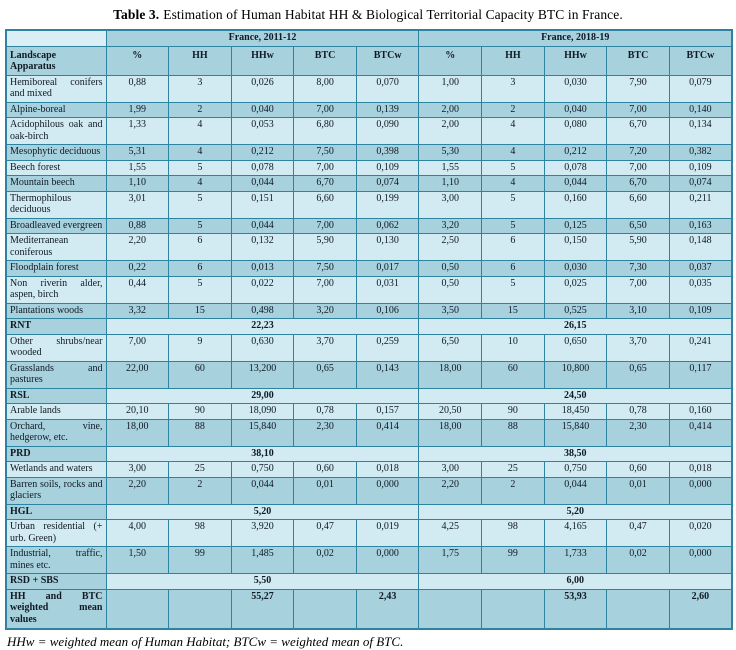  Describe the element at coordinates (56, 152) in the screenshot. I see `row-label-cell: Mesophytic deciduous` at that location.